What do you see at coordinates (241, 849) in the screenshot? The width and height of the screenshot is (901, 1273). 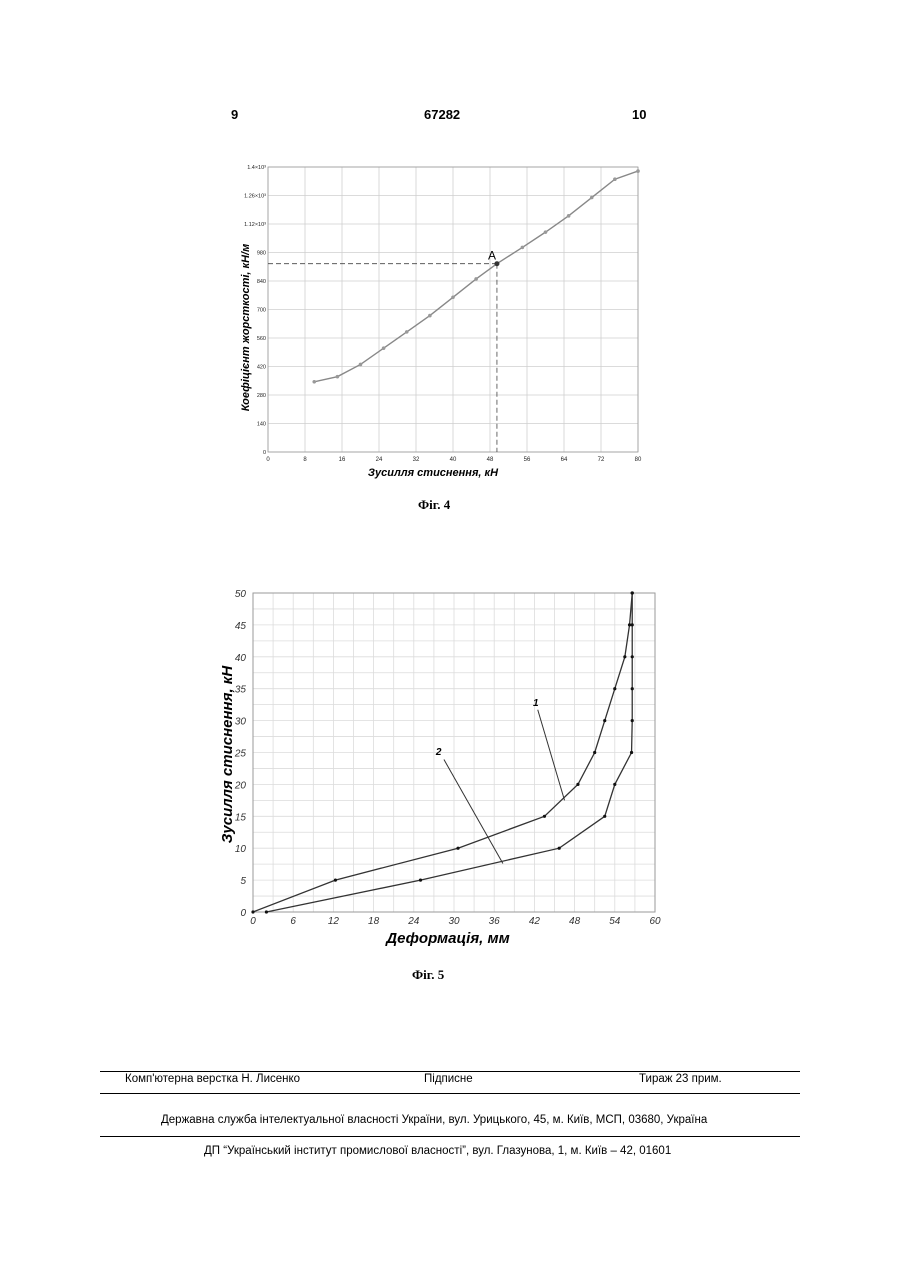 I see `y-tick-label: 10` at bounding box center [241, 849].